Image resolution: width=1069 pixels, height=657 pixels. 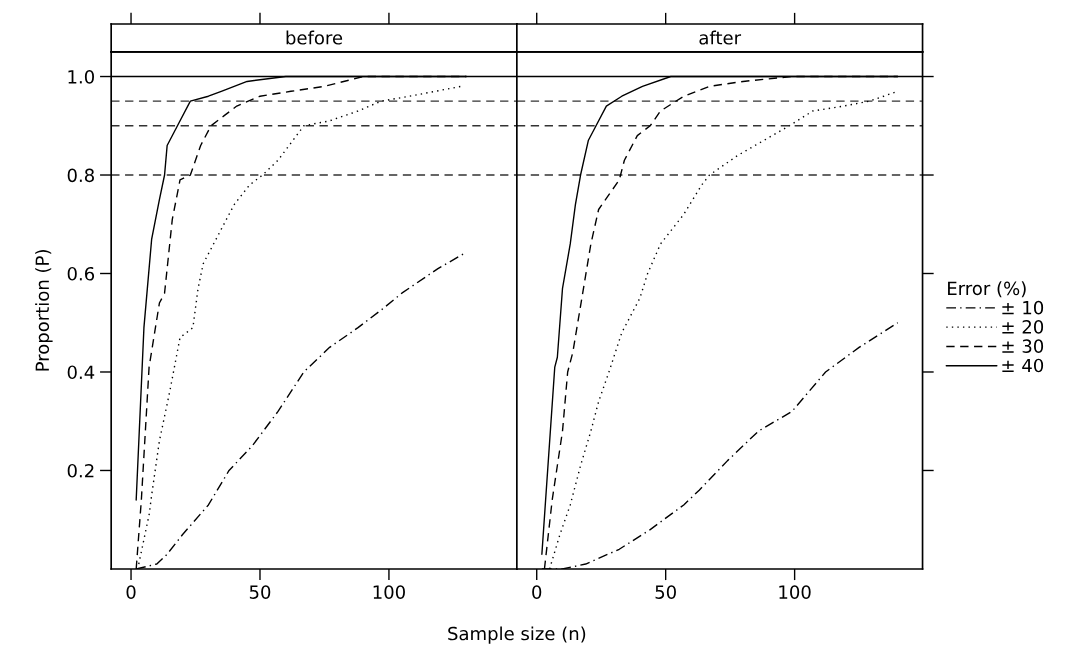 I want to click on legend-label: ± 30, so click(x=1023, y=346).